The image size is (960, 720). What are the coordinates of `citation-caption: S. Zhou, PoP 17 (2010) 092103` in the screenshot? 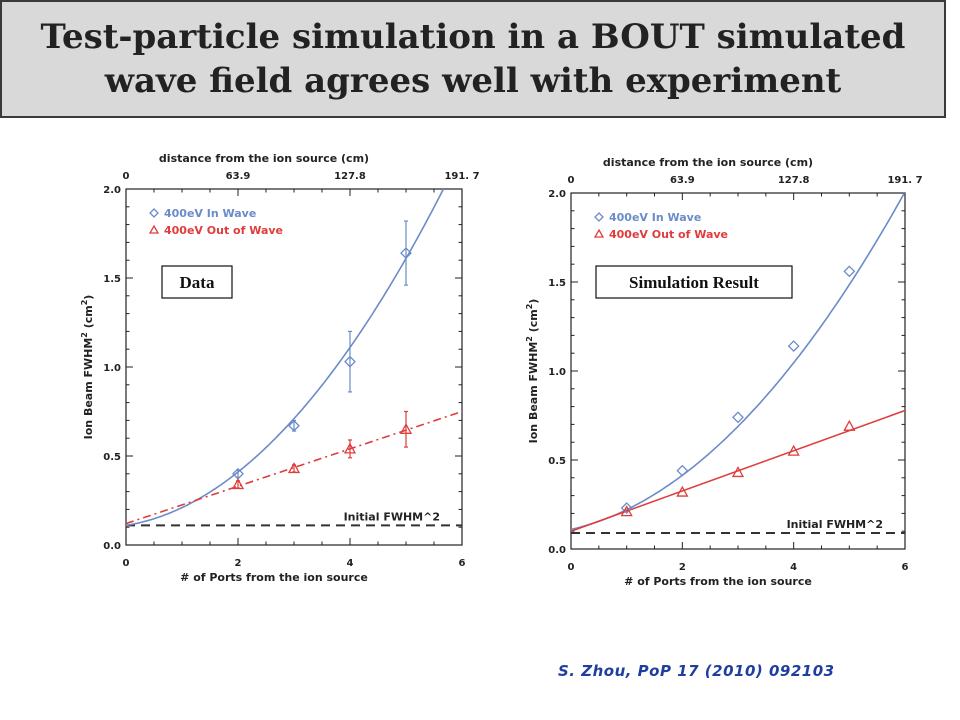 It's located at (696, 671).